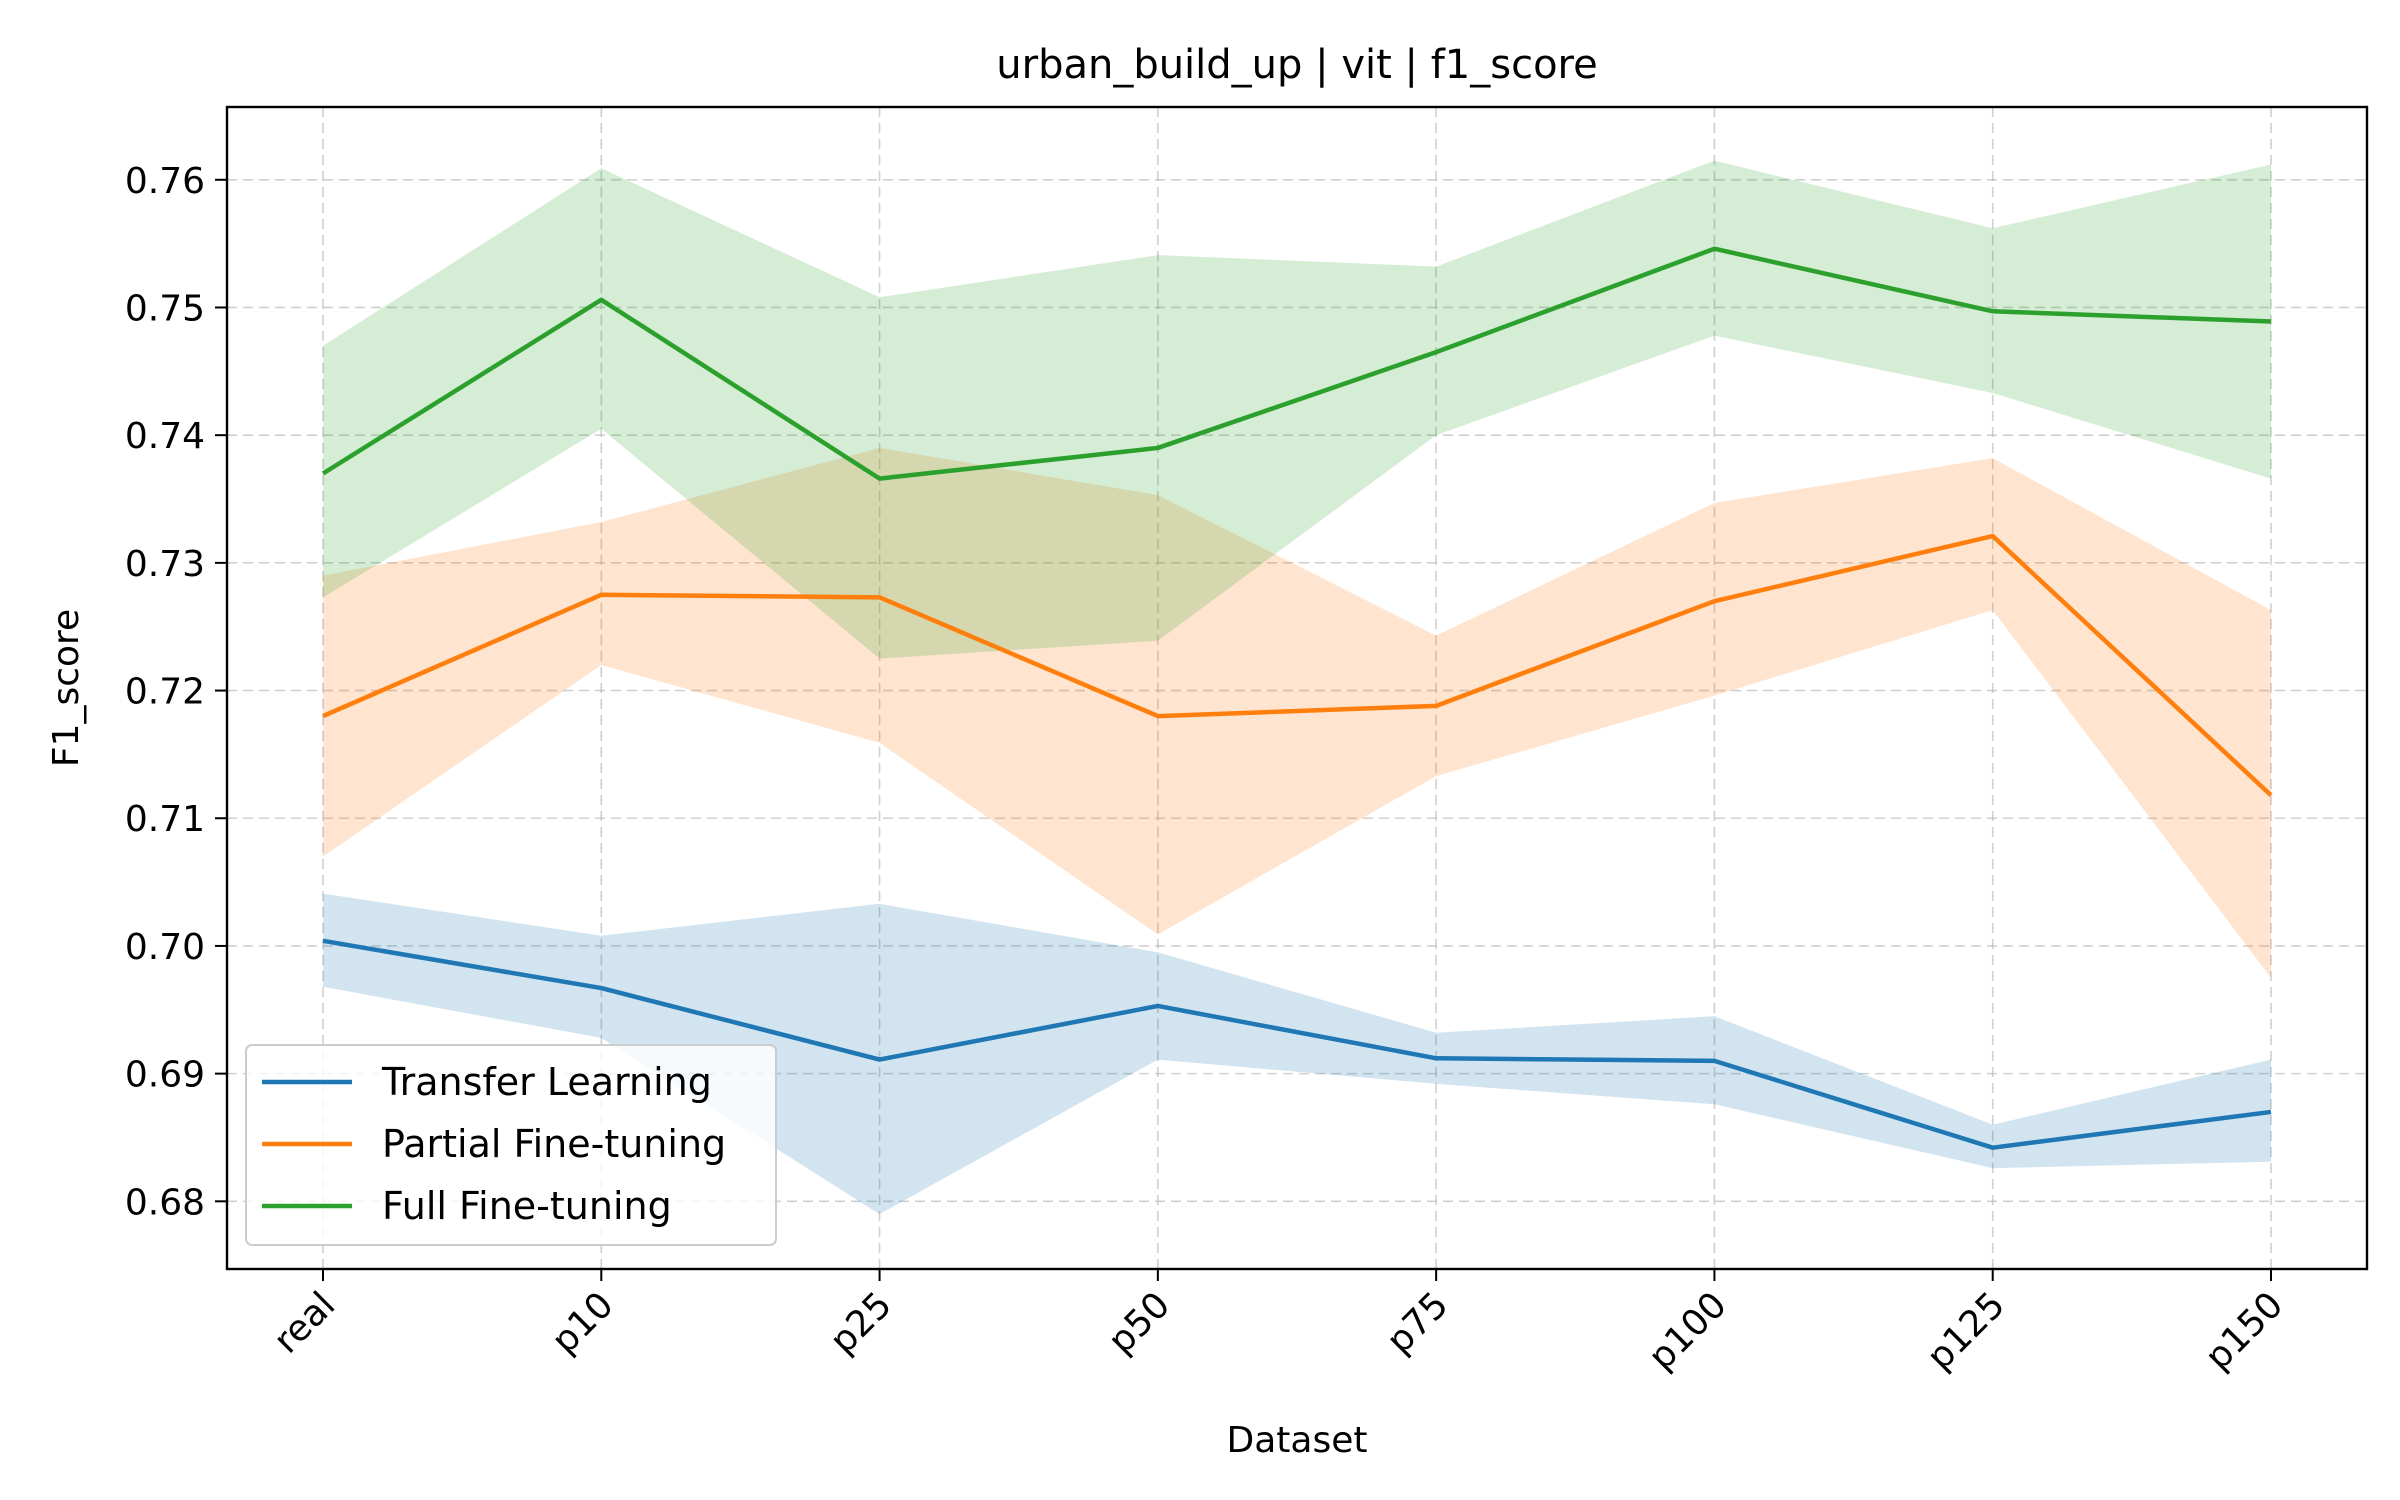 The height and width of the screenshot is (1500, 2400). I want to click on y-tick-label: 0.69, so click(165, 1075).